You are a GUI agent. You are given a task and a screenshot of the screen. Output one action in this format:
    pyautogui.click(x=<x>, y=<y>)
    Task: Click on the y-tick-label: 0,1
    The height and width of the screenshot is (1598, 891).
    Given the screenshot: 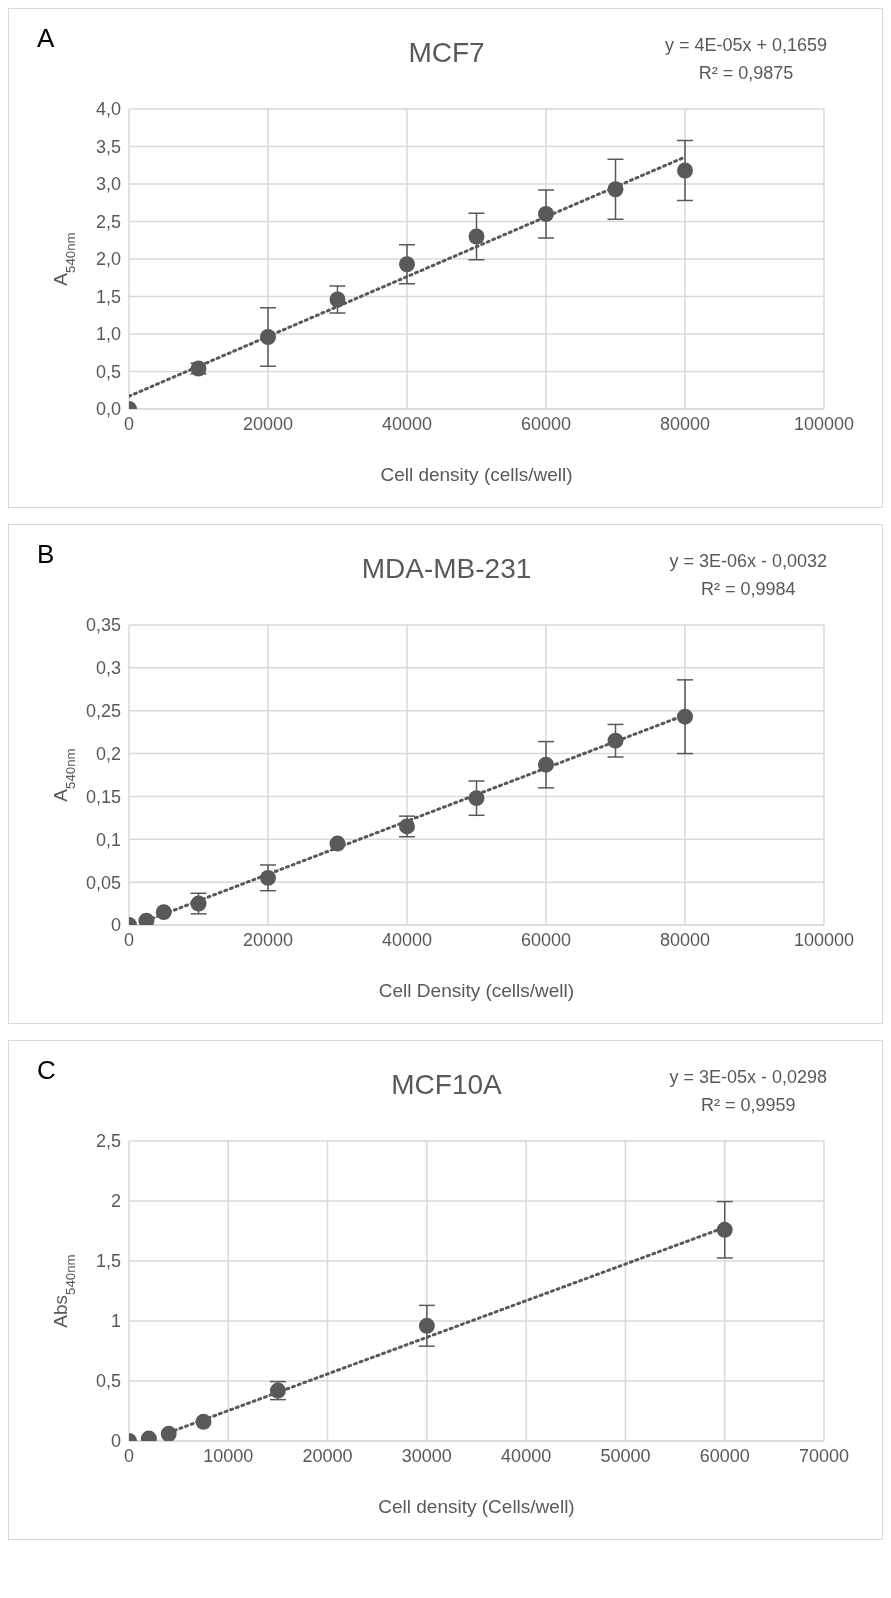 What is the action you would take?
    pyautogui.click(x=108, y=839)
    